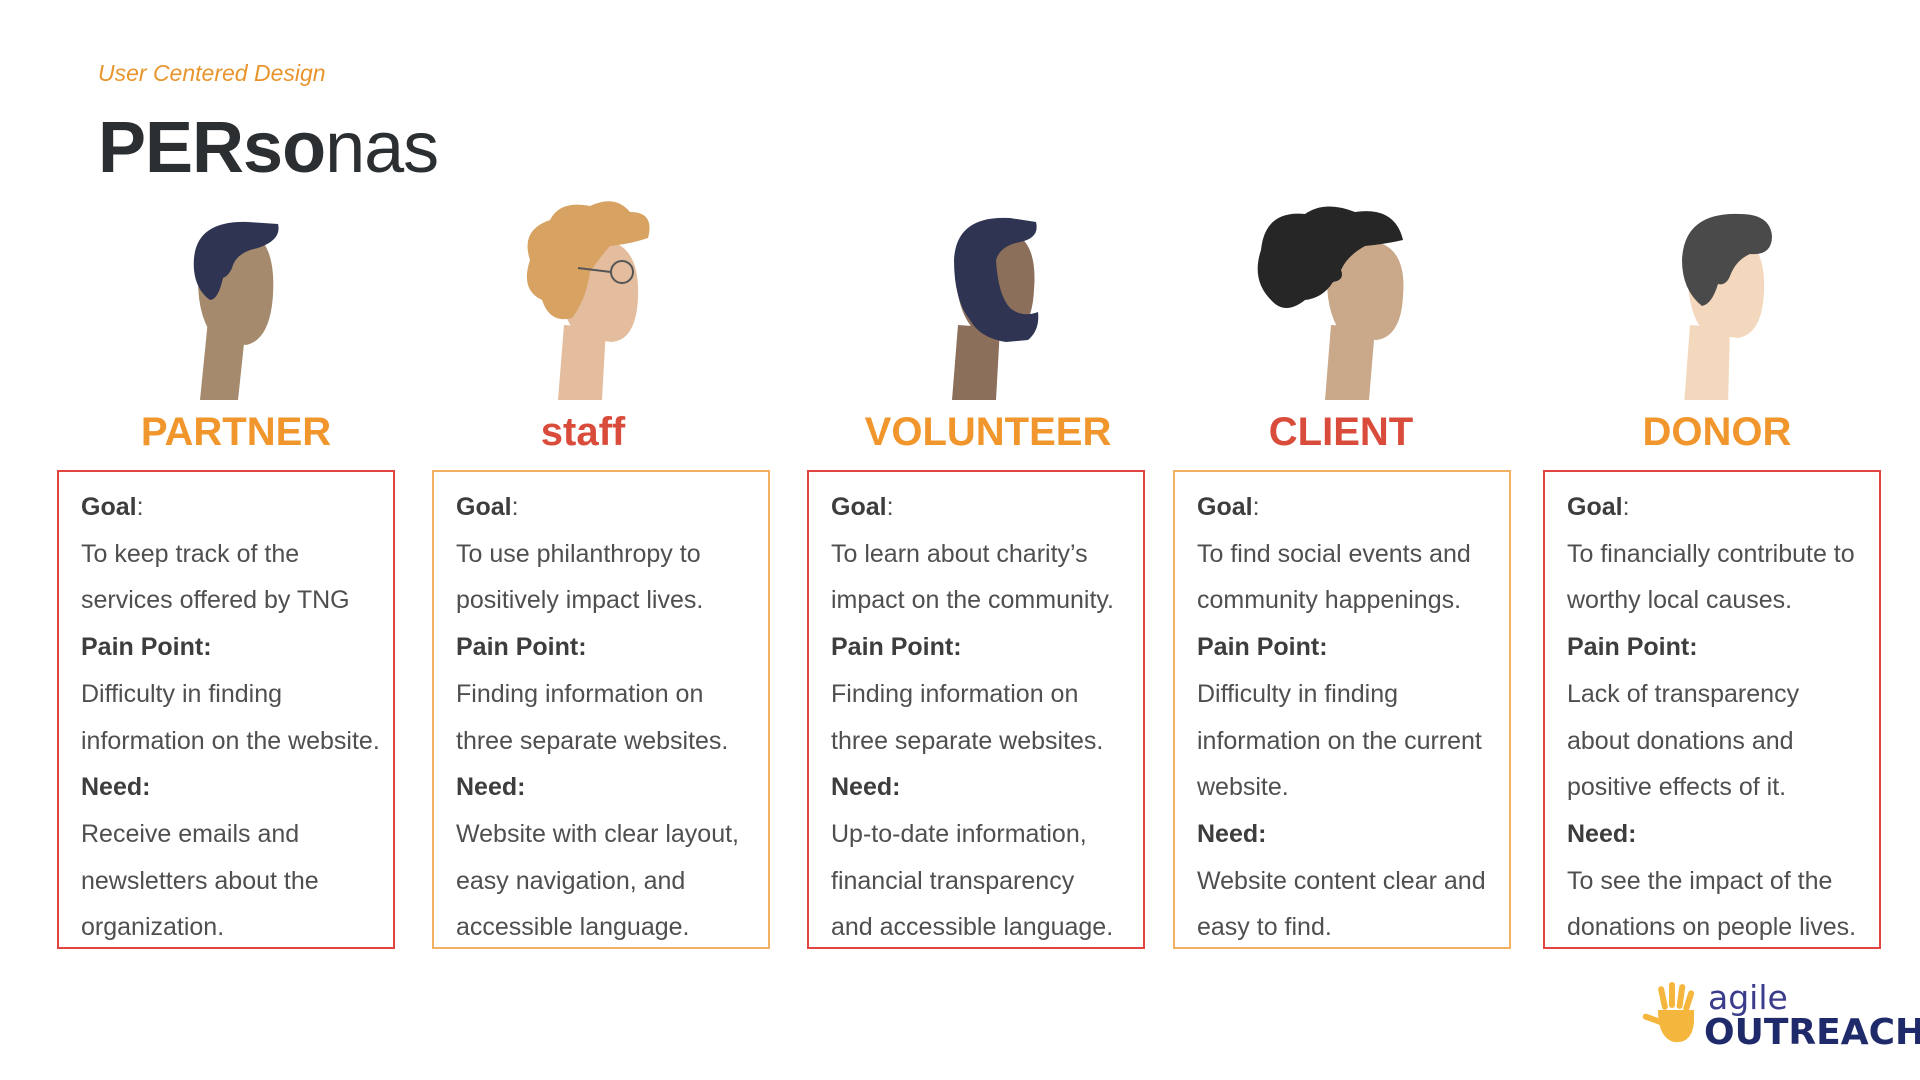 Image resolution: width=1920 pixels, height=1080 pixels. Describe the element at coordinates (1341, 432) in the screenshot. I see `persona-name-client: CLIENT` at that location.